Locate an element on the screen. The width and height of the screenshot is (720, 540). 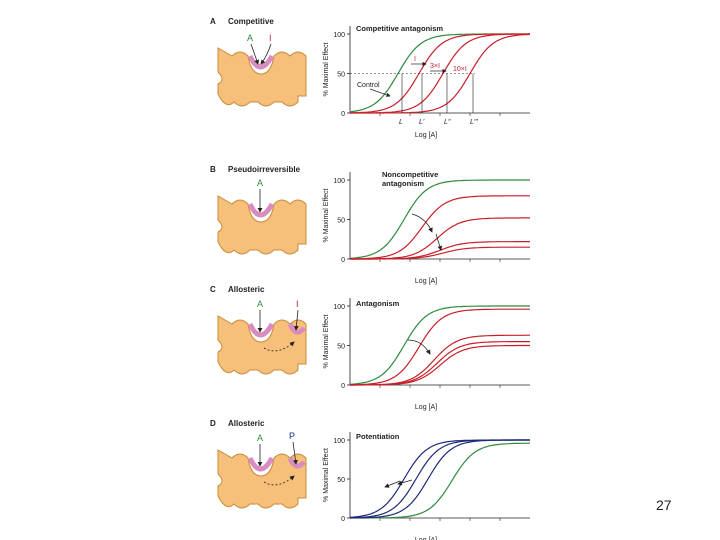
x-tick-label: L is located at coordinates (401, 122).